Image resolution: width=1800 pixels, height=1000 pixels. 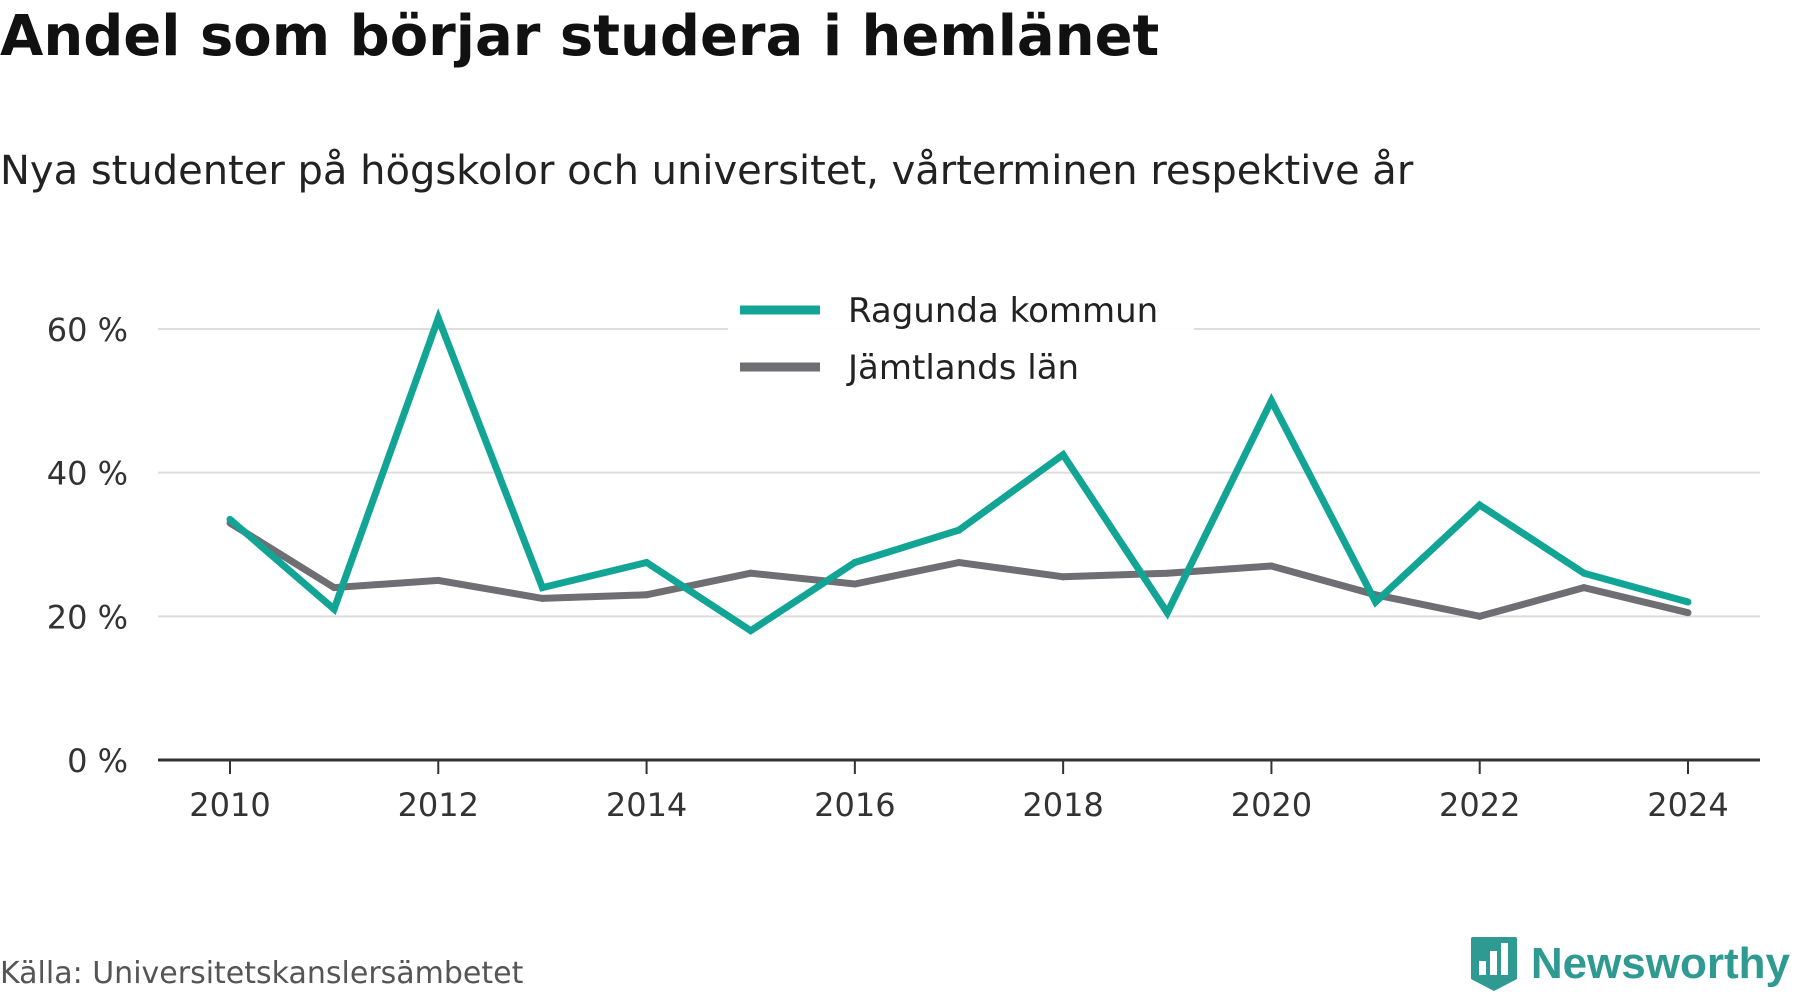 I want to click on x-tick-label: 2018, so click(x=1062, y=805).